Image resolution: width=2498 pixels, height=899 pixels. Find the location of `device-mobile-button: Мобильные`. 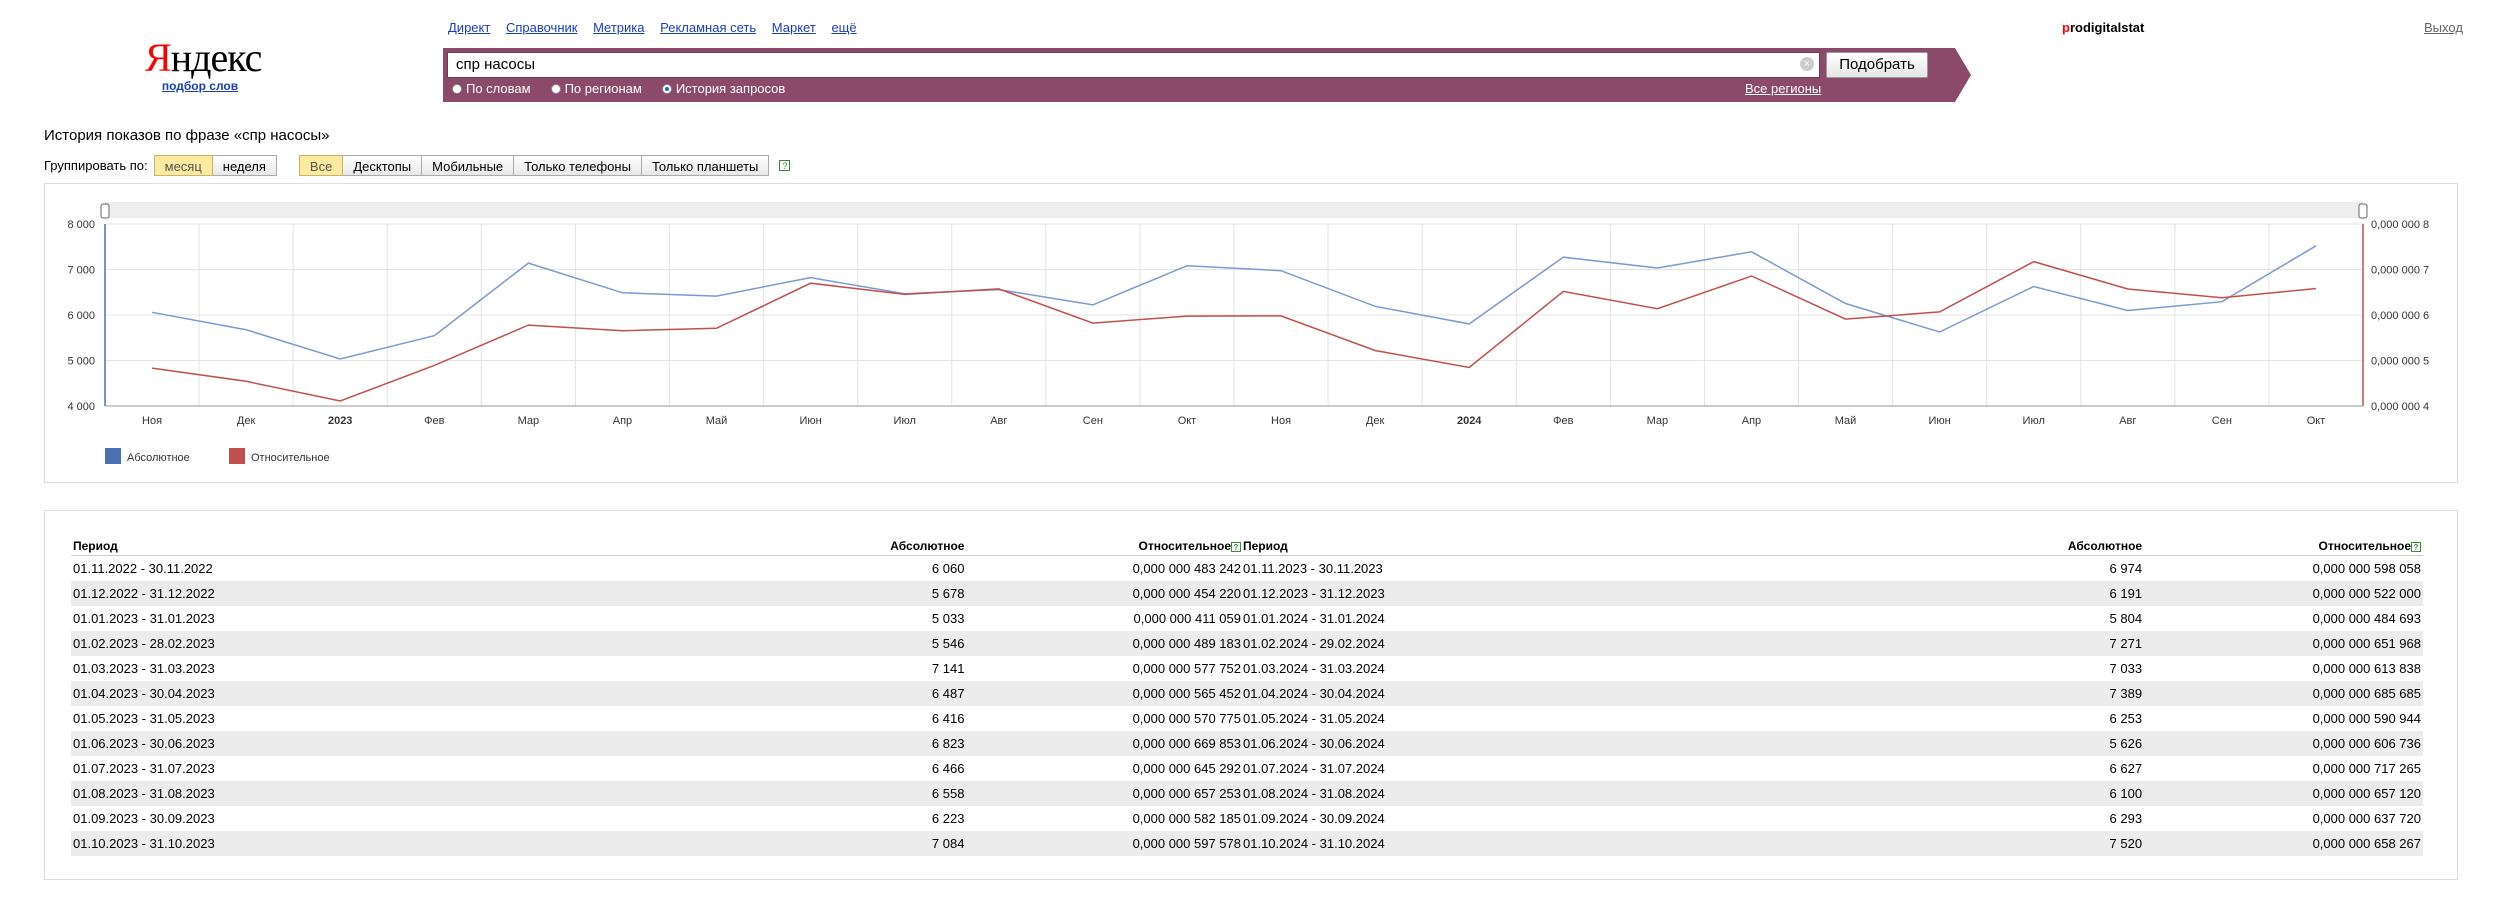

device-mobile-button: Мобильные is located at coordinates (468, 165).